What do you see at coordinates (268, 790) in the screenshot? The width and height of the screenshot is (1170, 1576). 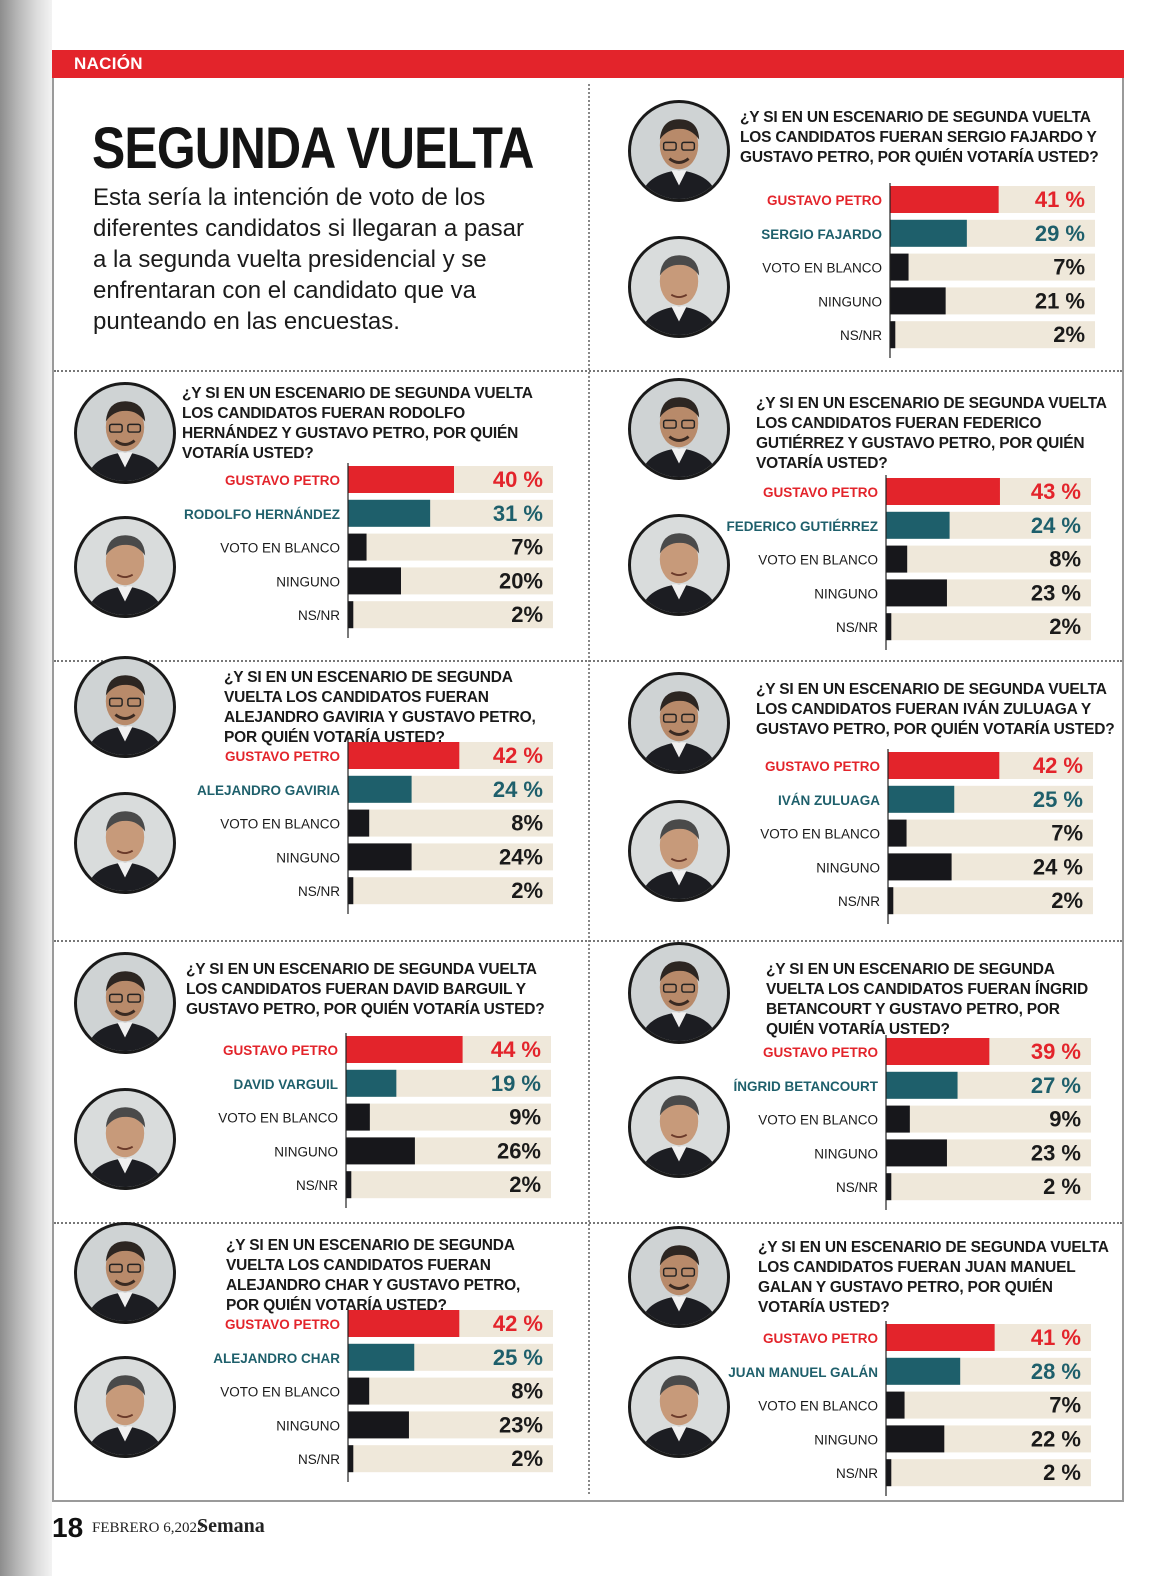 I see `category-label: ALEJANDRO GAVIRIA` at bounding box center [268, 790].